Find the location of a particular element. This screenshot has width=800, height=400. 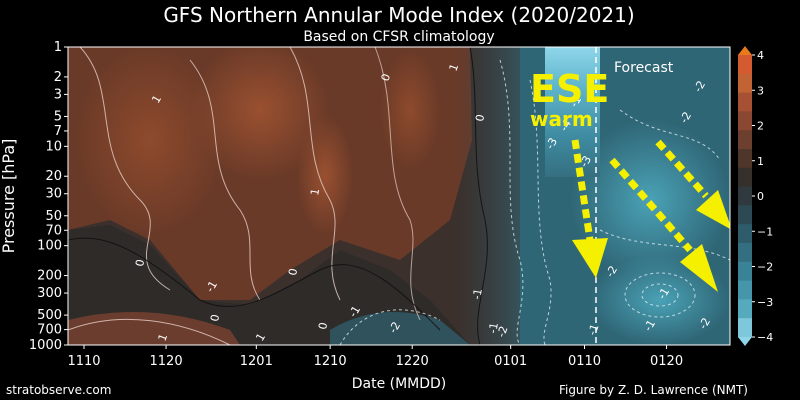

arrow-right is located at coordinates (682, 169).